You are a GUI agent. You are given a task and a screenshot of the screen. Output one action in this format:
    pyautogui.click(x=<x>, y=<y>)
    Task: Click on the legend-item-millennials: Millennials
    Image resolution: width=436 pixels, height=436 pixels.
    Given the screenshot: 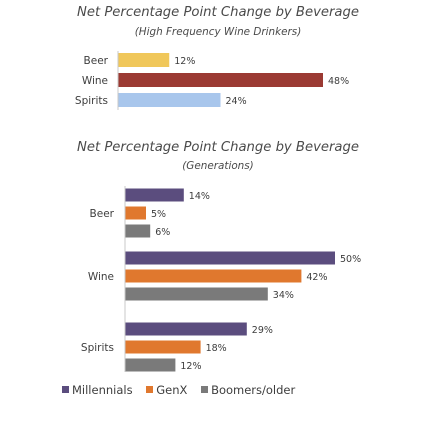 What is the action you would take?
    pyautogui.click(x=97, y=390)
    